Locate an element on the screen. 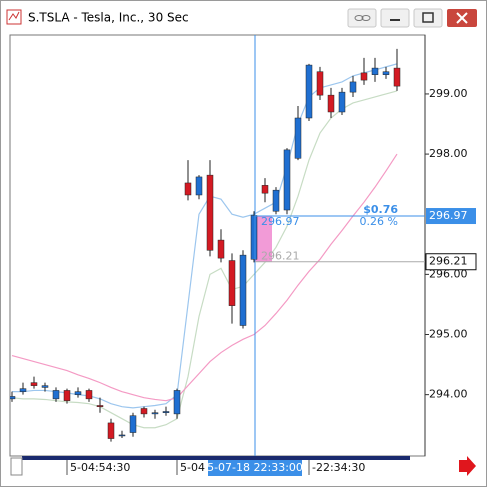 The image size is (487, 491). y-tick-label: 298.00 is located at coordinates (448, 153).